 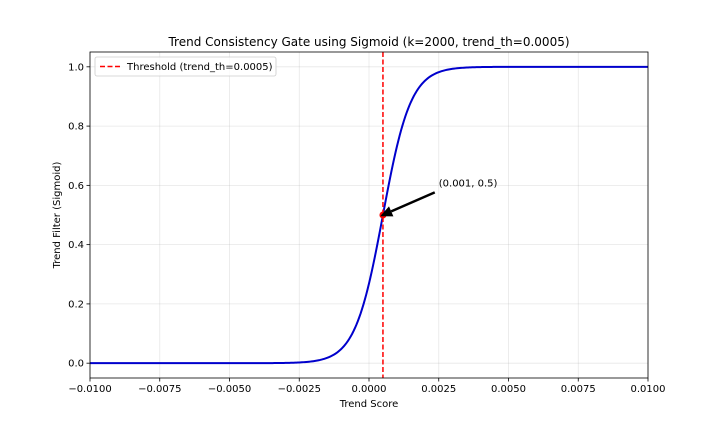 I want to click on x-tick-label: 0.0025, so click(x=438, y=389).